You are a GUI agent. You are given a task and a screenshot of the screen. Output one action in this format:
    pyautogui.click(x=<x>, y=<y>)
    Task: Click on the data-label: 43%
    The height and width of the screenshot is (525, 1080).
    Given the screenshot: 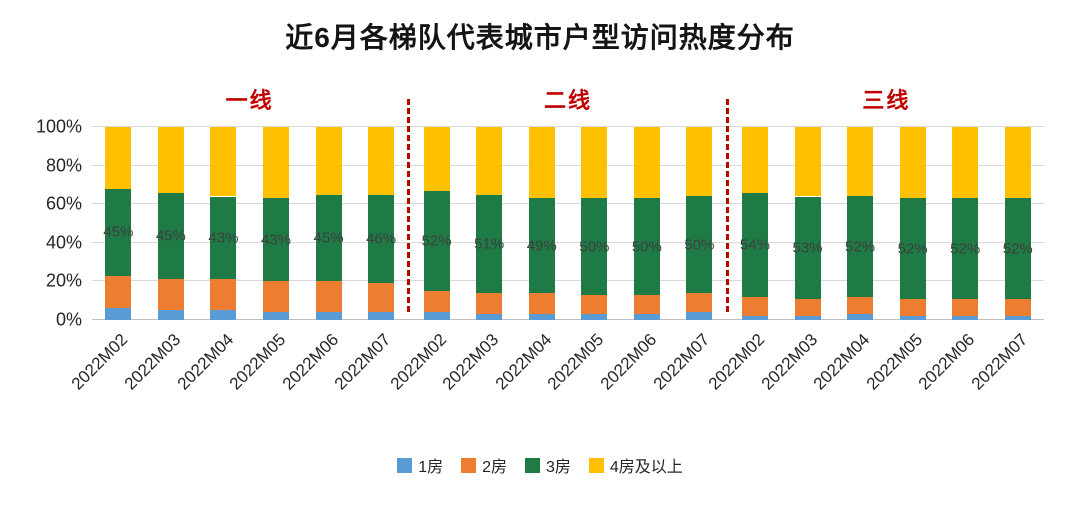 What is the action you would take?
    pyautogui.click(x=223, y=238)
    